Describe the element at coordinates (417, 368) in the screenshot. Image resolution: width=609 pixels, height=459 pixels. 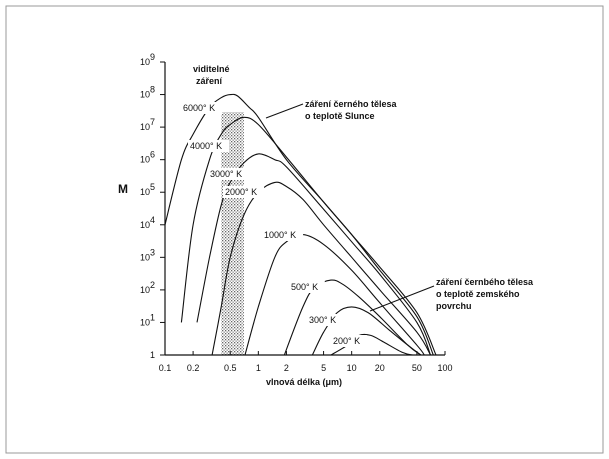
I see `x-tick-label-8: 50` at that location.